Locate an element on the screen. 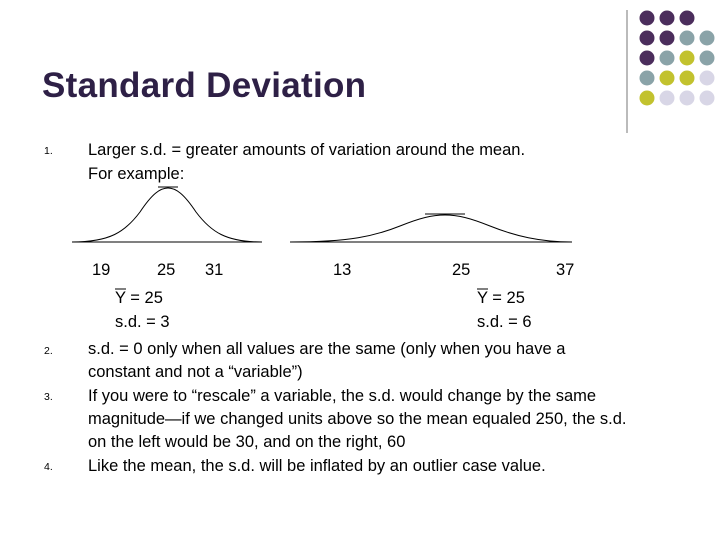 Image resolution: width=720 pixels, height=540 pixels. sd-label: s.d. = 6 is located at coordinates (504, 322).